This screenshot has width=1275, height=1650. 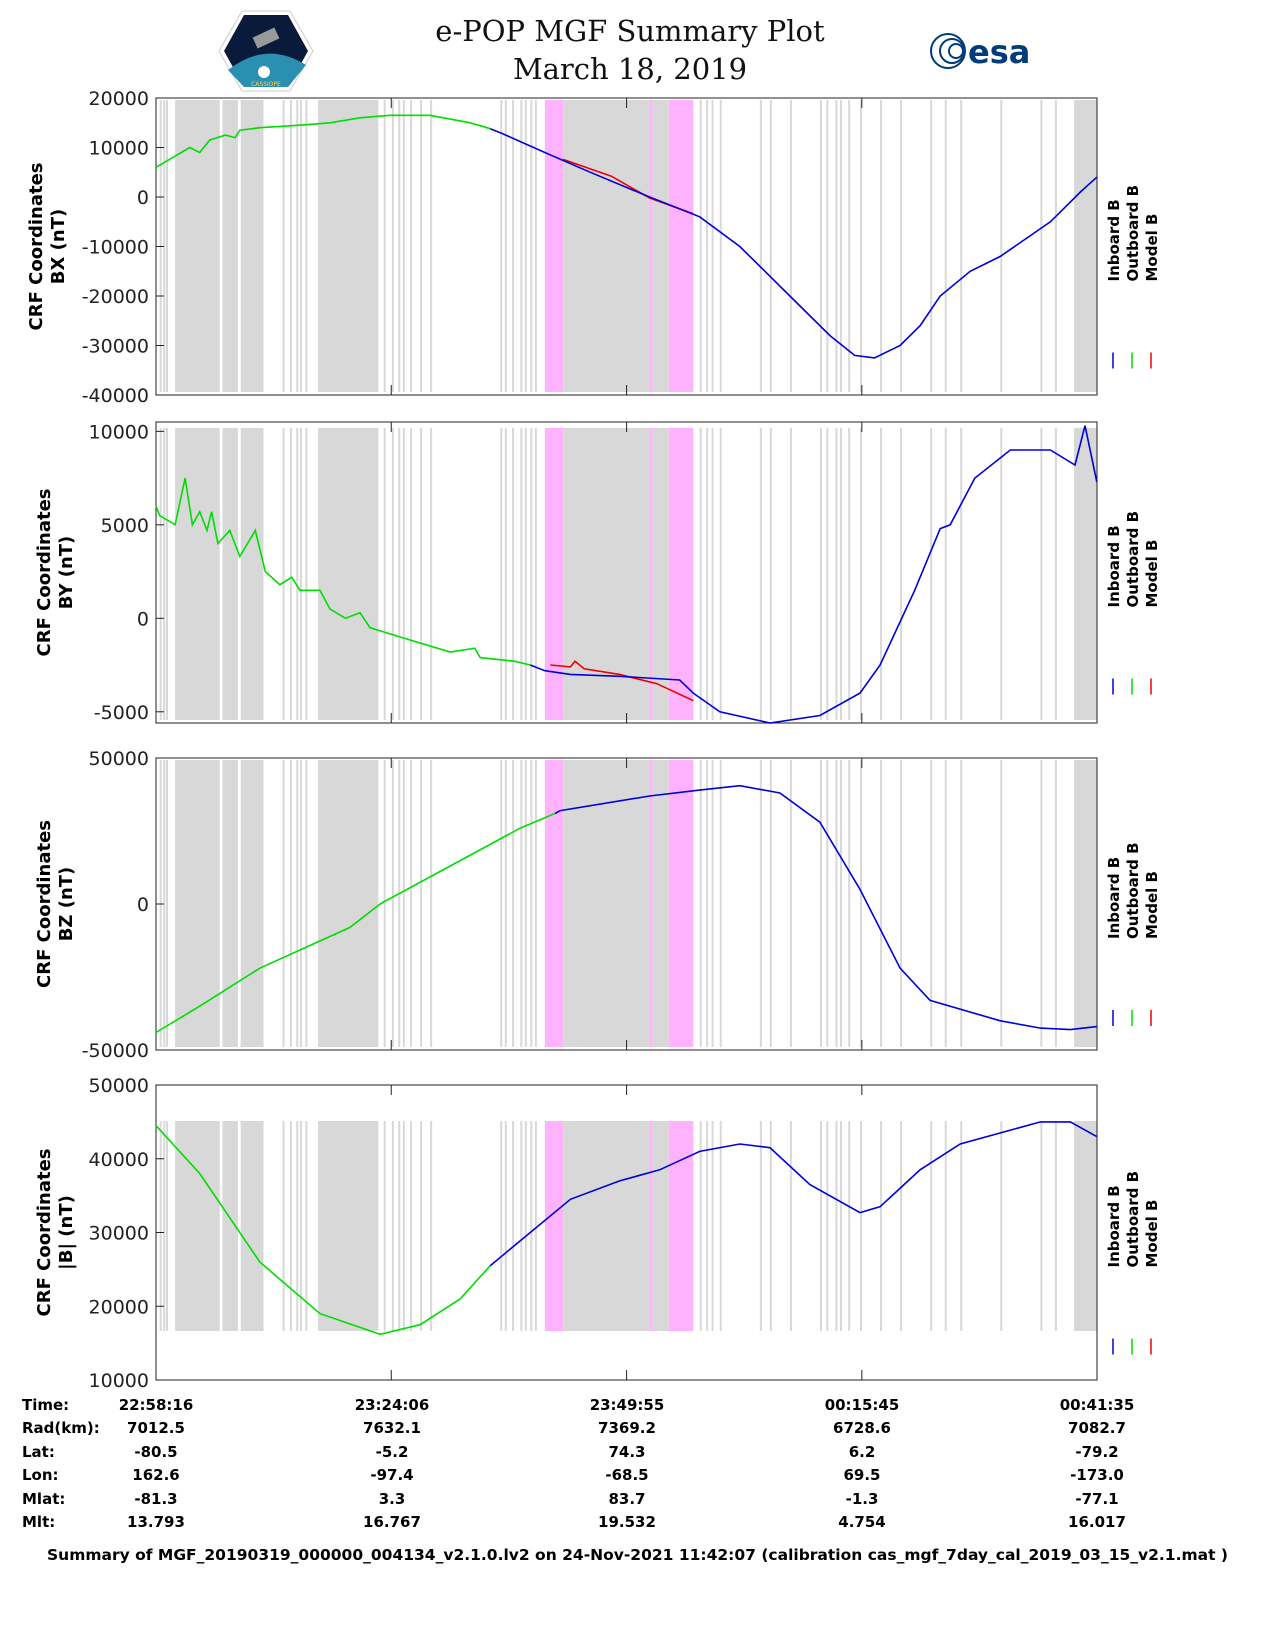 What do you see at coordinates (55, 1233) in the screenshot?
I see `y-axis-label: CRF Coordinates|B| (nT)` at bounding box center [55, 1233].